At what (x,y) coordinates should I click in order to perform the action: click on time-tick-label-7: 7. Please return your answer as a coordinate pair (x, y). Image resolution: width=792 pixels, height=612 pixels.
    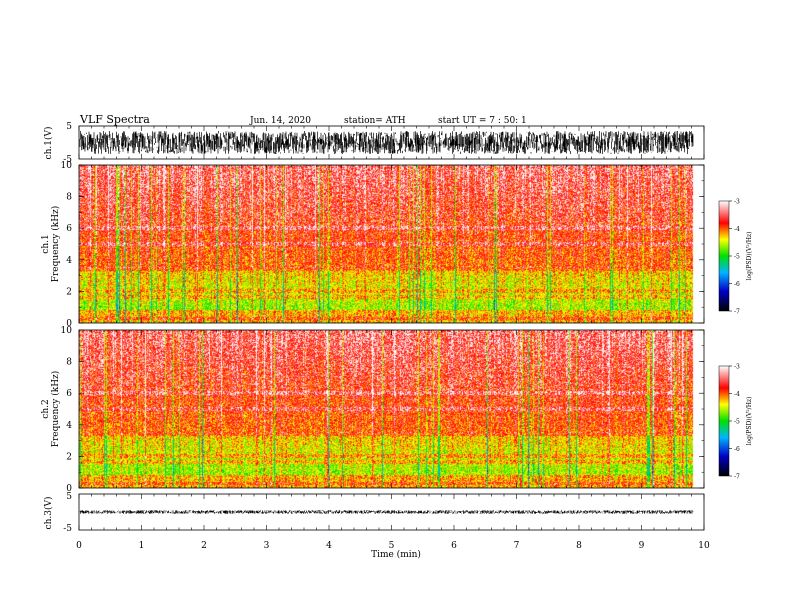
    Looking at the image, I should click on (517, 546).